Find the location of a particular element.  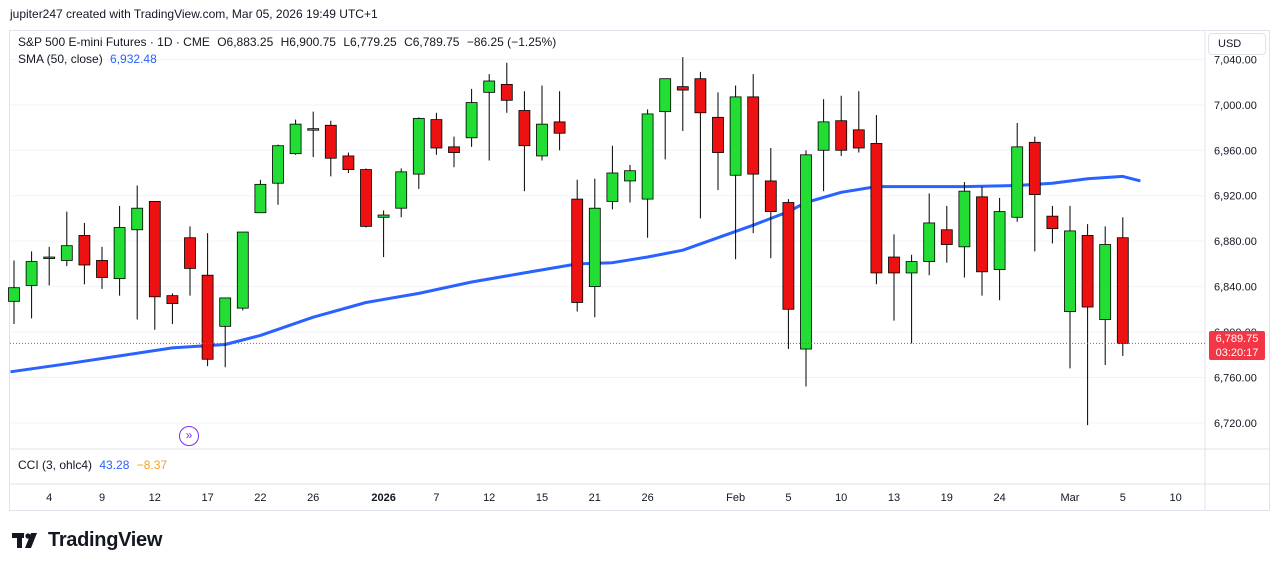

currency-button: USD is located at coordinates (1237, 44).